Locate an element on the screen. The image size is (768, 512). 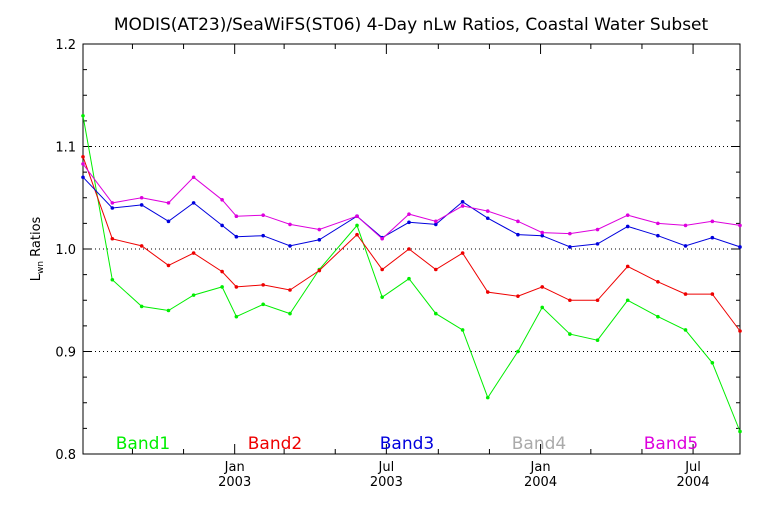
y-tick-label: 1.0 is located at coordinates (65, 250).